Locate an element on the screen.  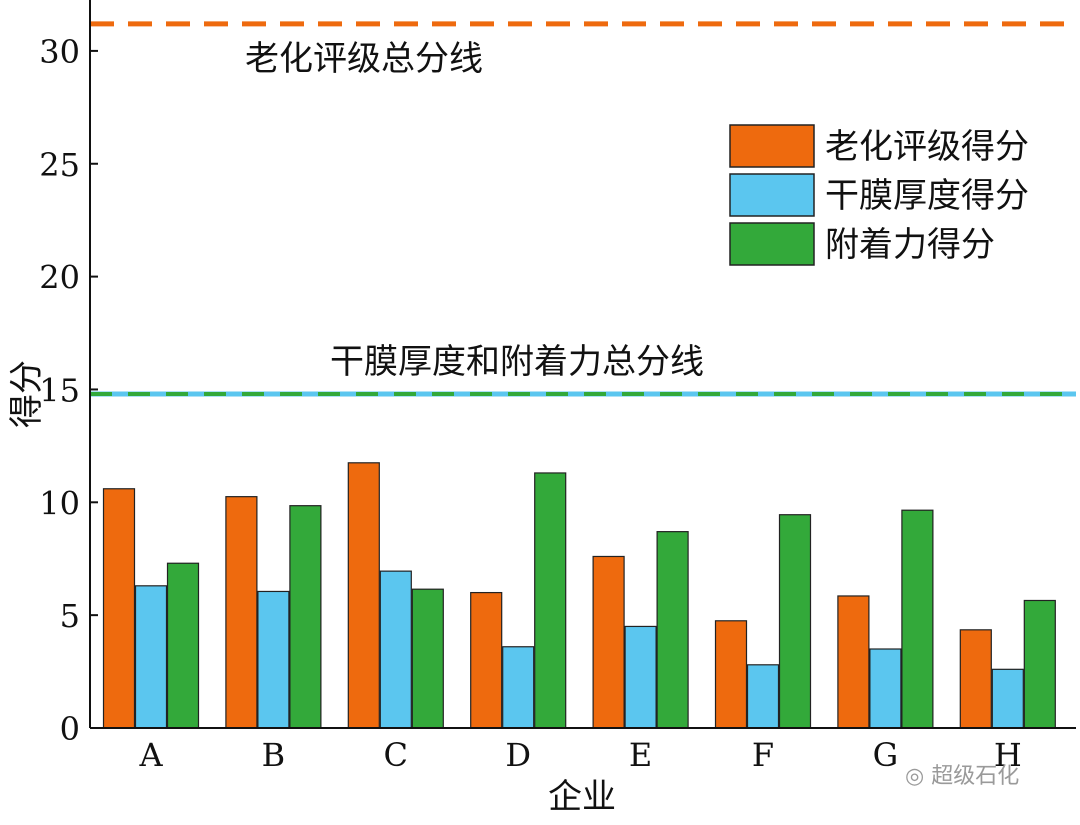
y-tick-label: 15 is located at coordinates (59, 390).